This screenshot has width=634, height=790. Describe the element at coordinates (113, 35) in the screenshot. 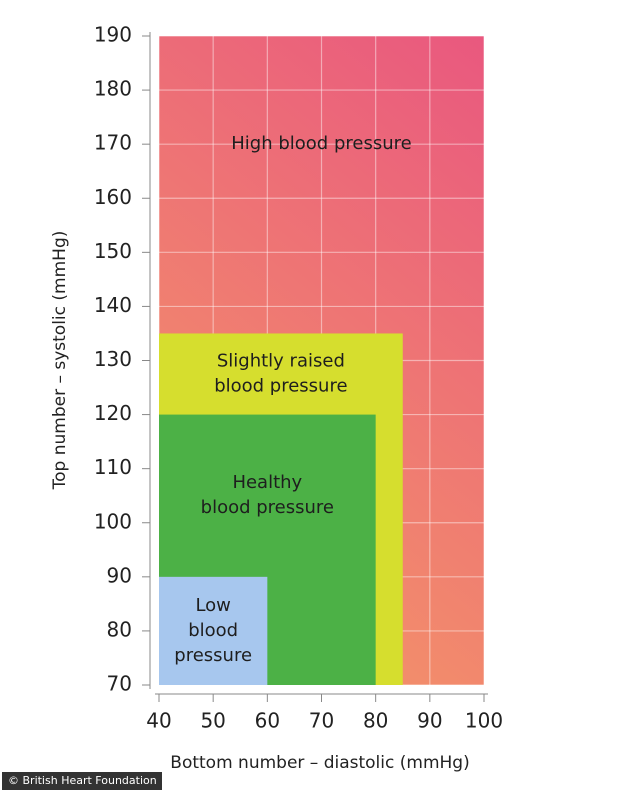

I see `y-tick-label: 190` at that location.